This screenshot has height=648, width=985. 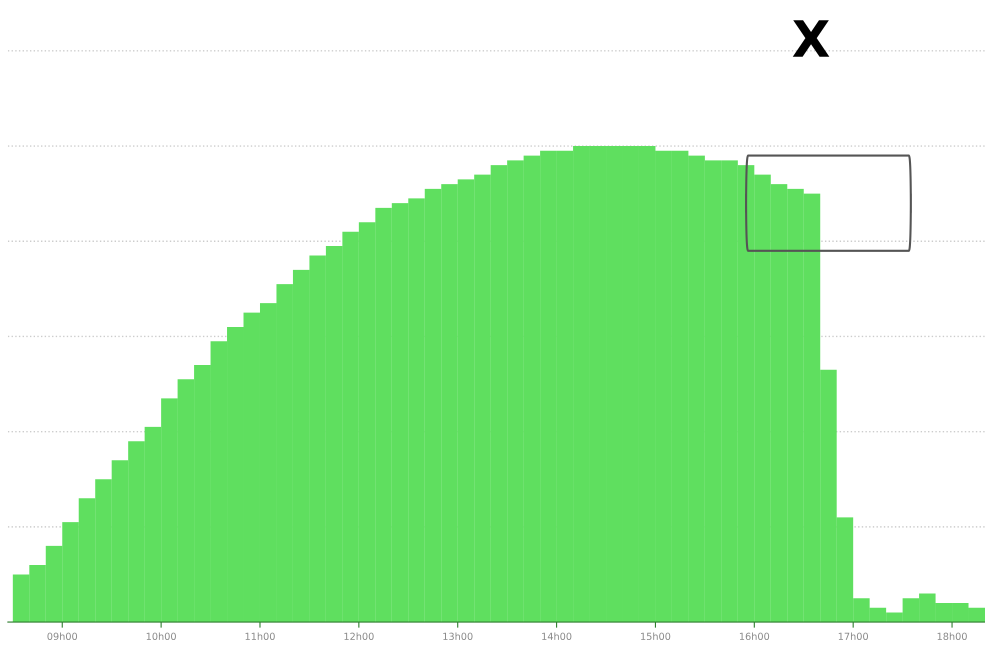 What do you see at coordinates (952, 636) in the screenshot?
I see `x-tick-label: 18h00` at bounding box center [952, 636].